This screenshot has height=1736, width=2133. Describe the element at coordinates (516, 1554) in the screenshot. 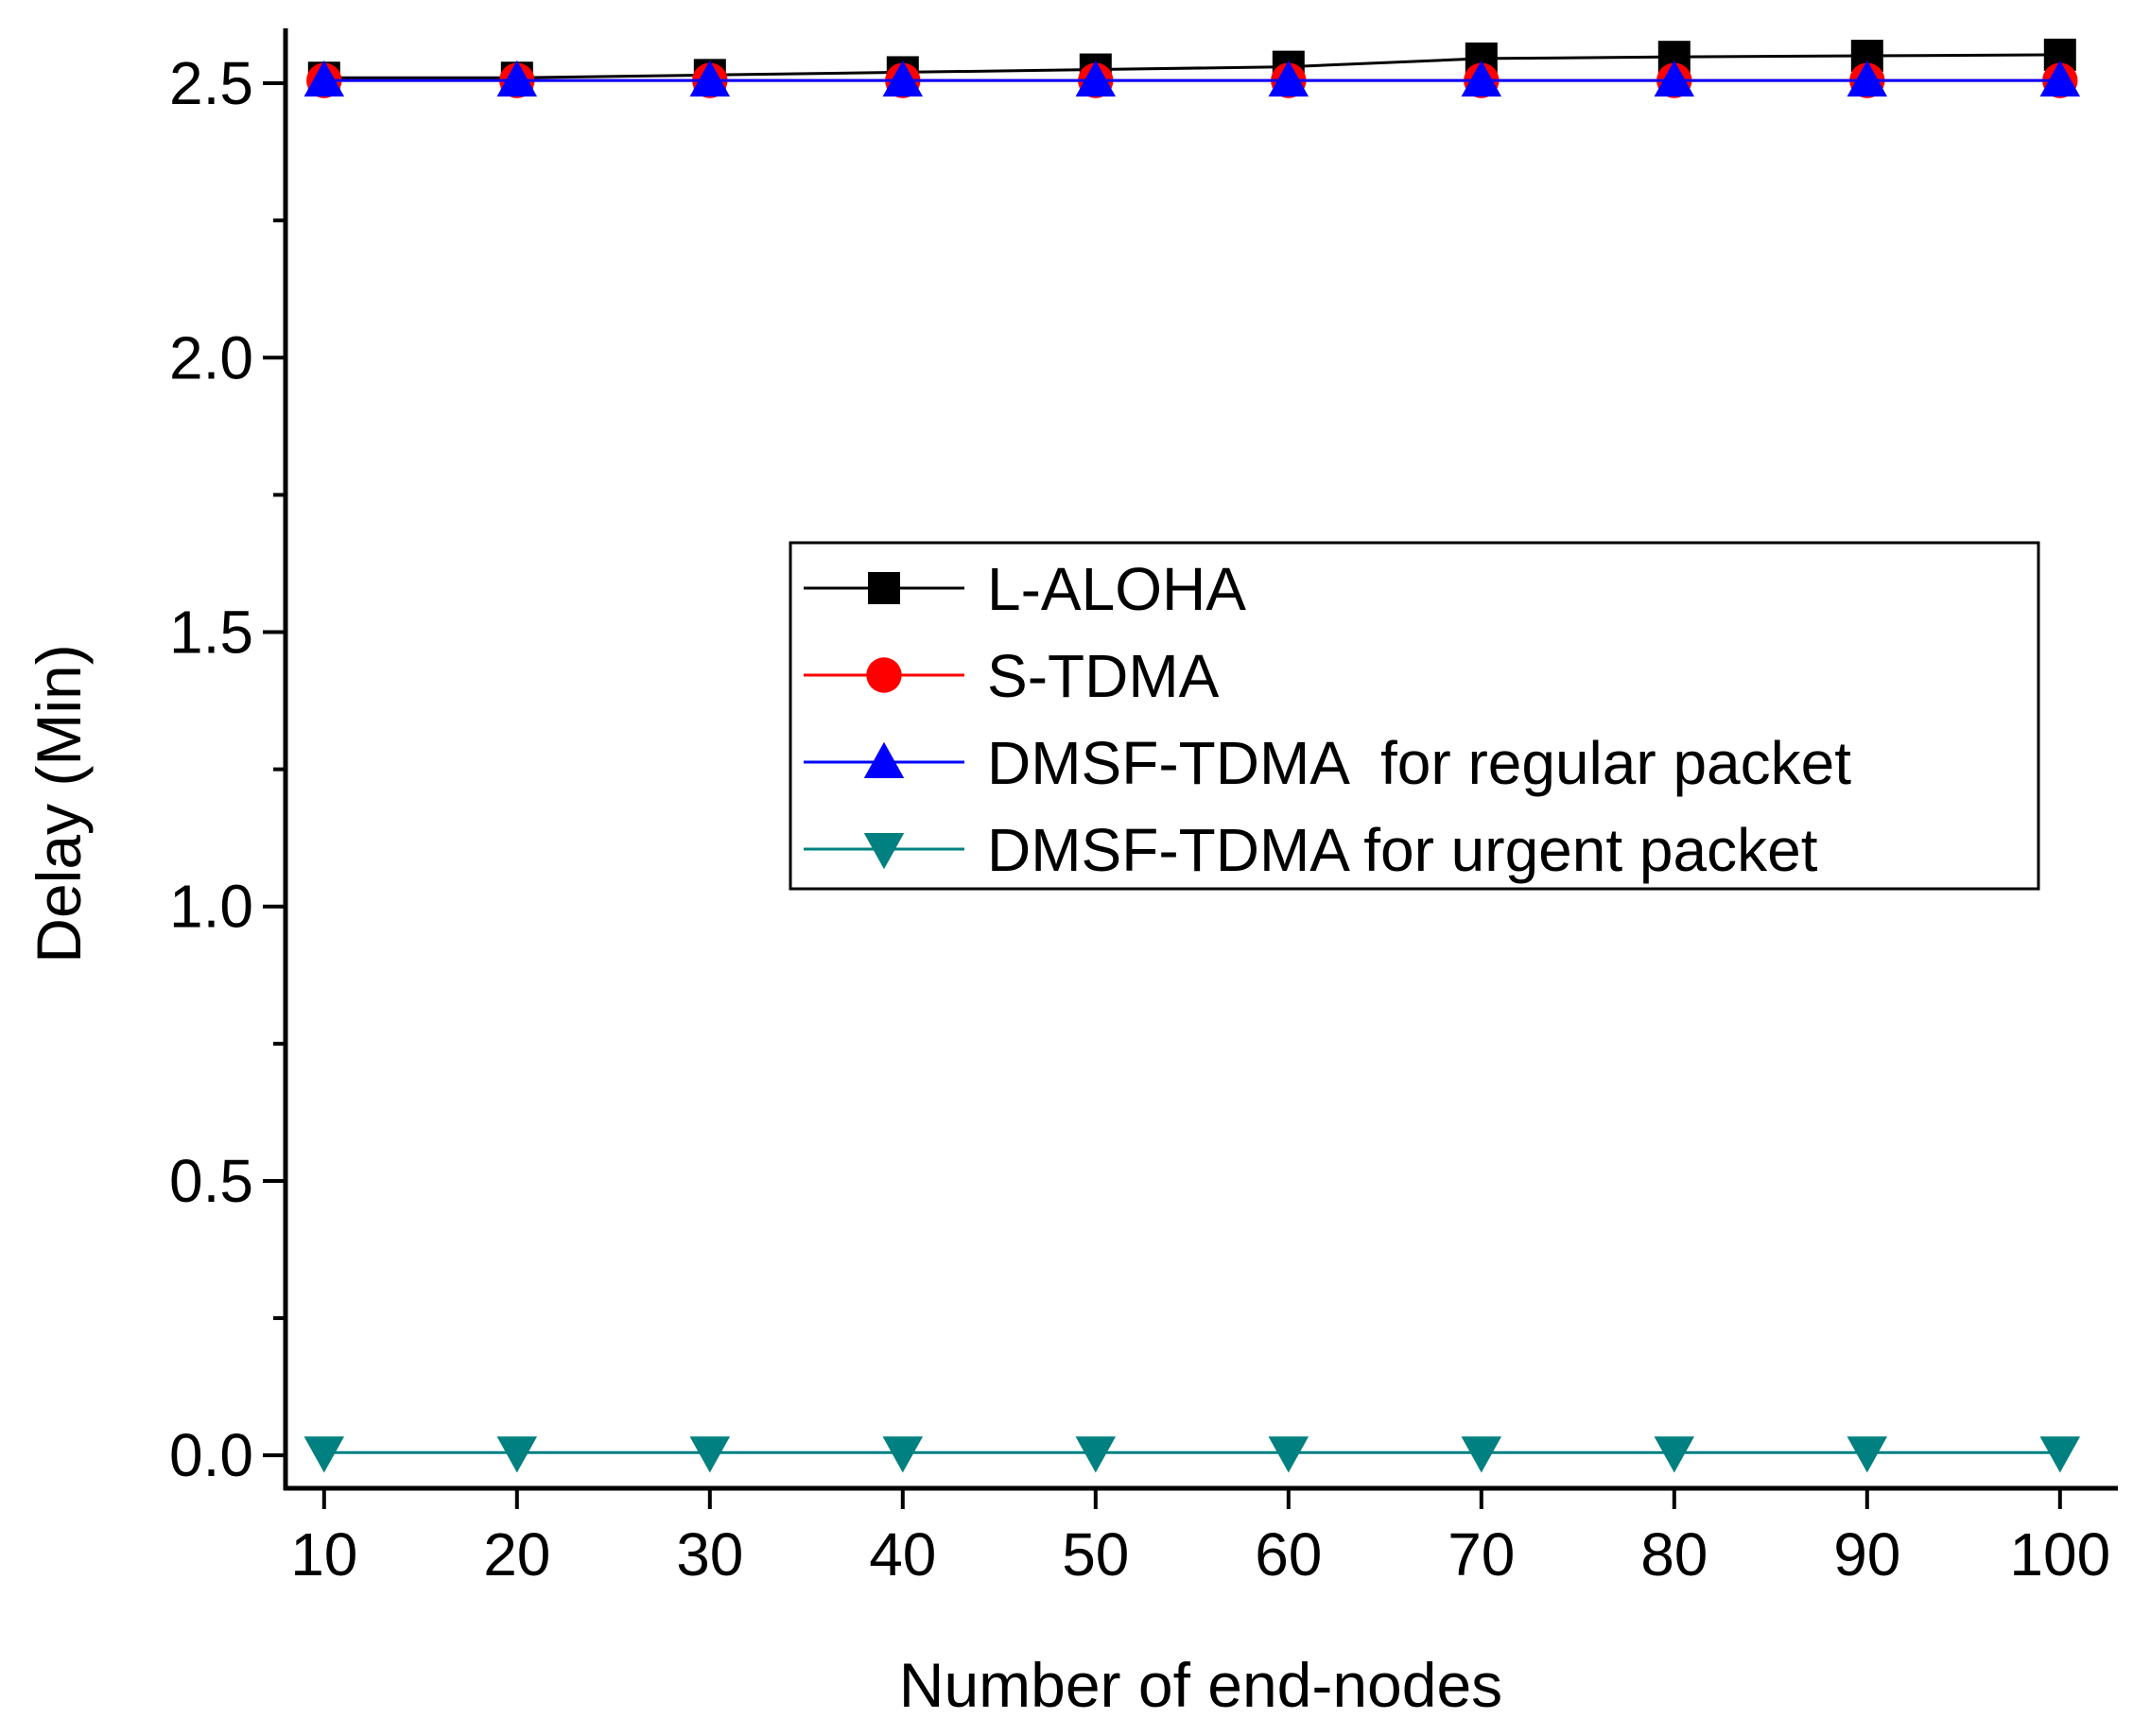

I see `x-tick-label: 20` at that location.